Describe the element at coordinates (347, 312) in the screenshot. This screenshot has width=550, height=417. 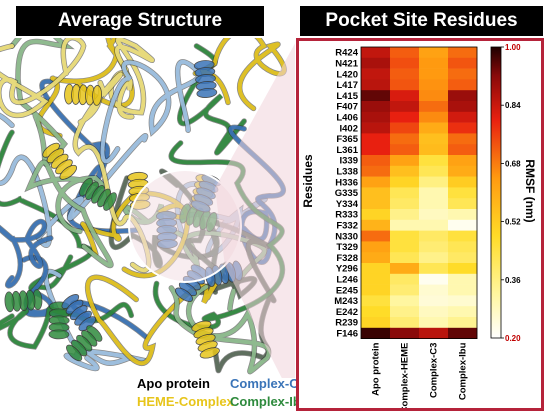
I see `row-label: E242` at that location.